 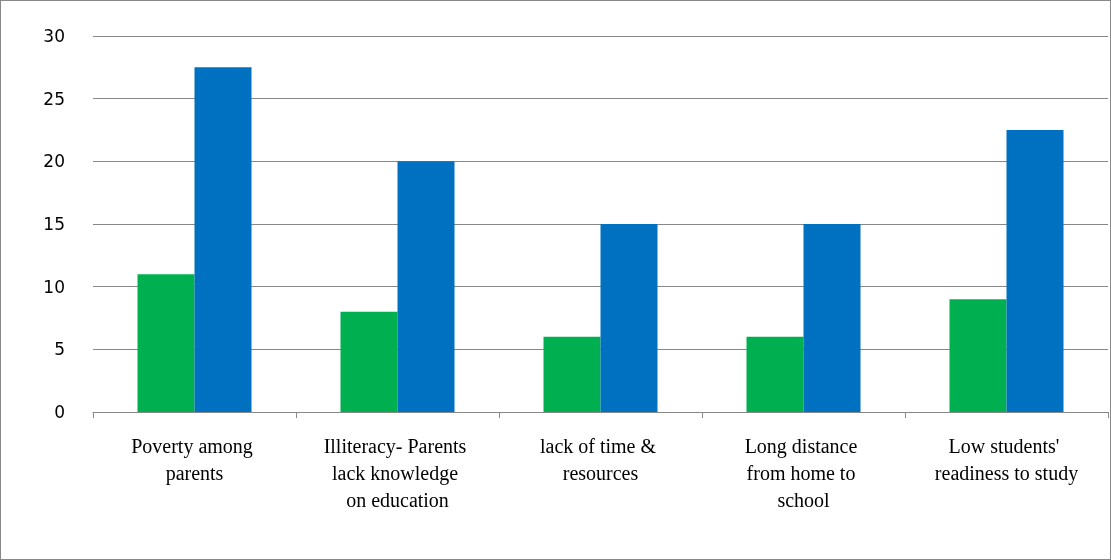 What do you see at coordinates (803, 472) in the screenshot?
I see `x-tick-label: Long distance from home to school` at bounding box center [803, 472].